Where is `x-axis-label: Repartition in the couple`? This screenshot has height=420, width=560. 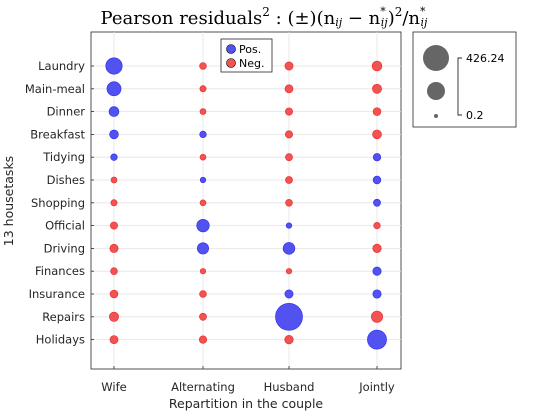
x-axis-label: Repartition in the couple is located at coordinates (246, 403).